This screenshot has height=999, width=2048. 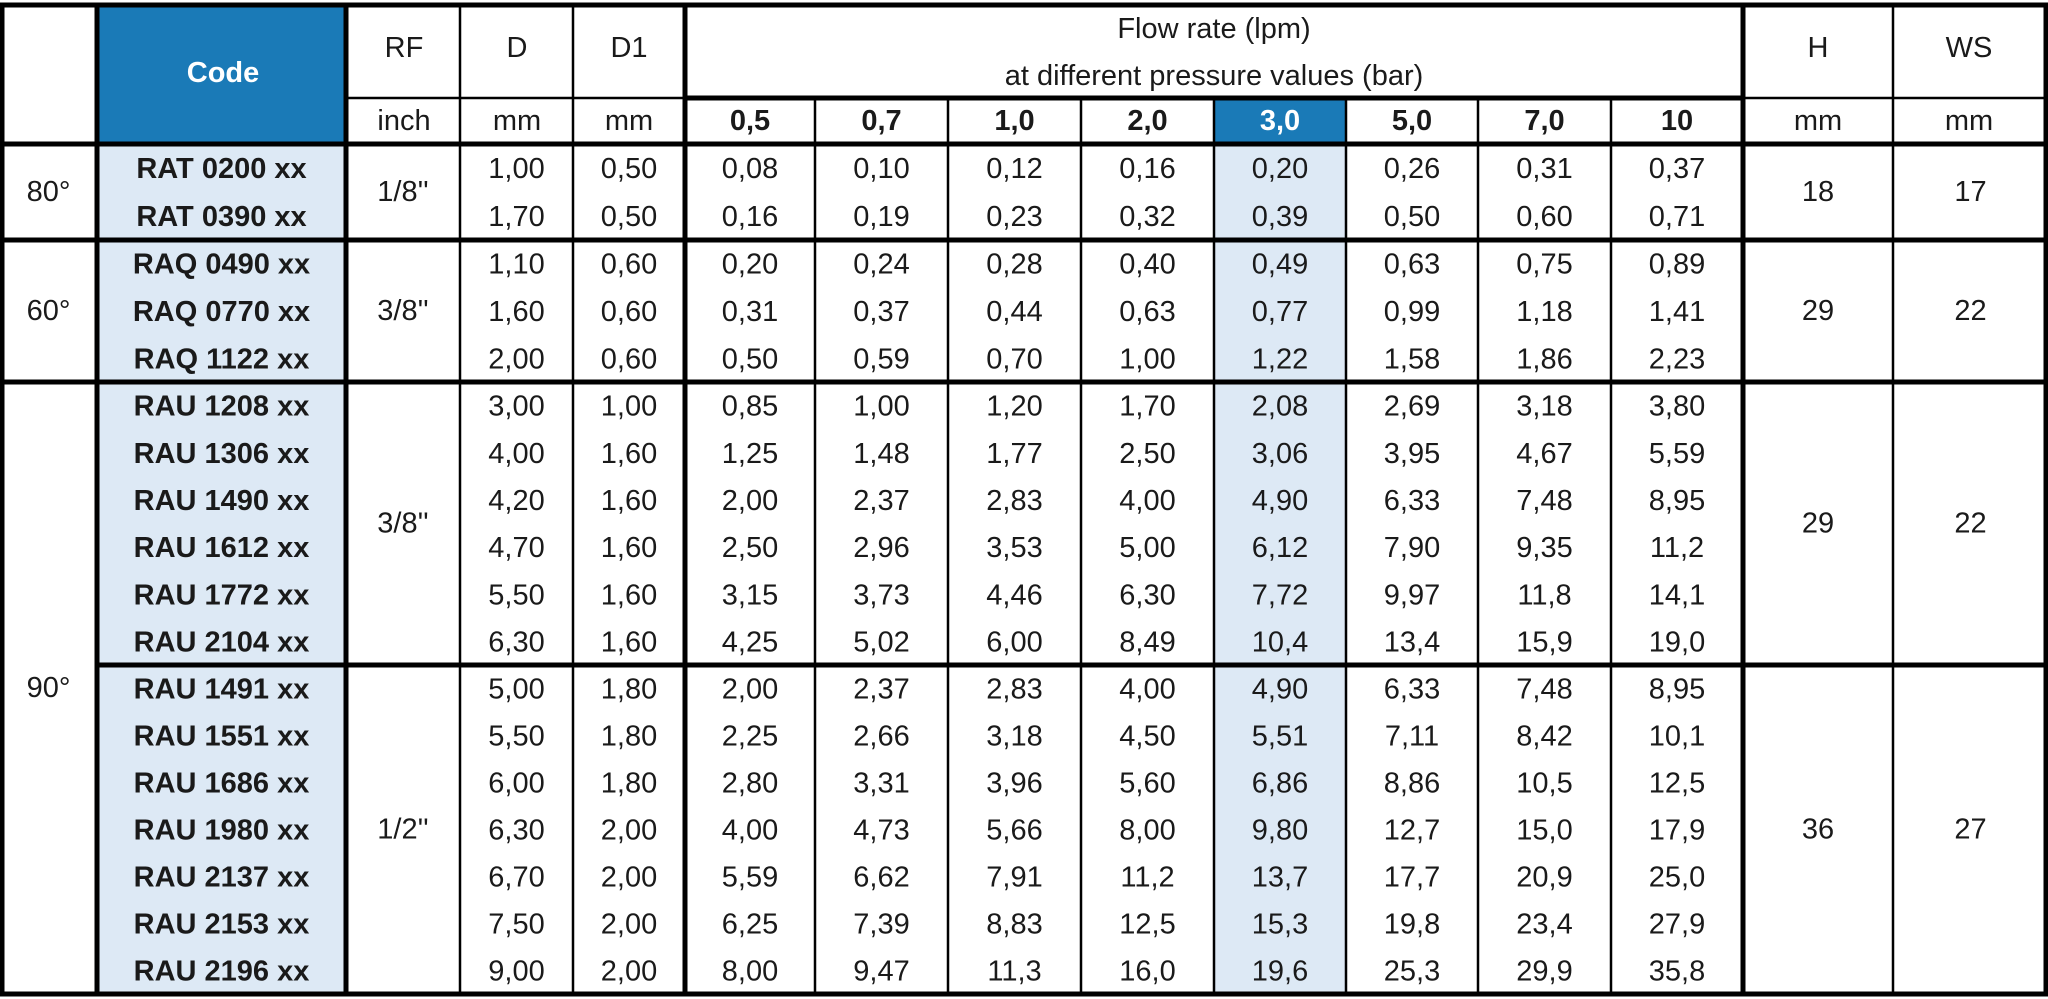 I want to click on row-flow-value: 1,70, so click(x=1147, y=407).